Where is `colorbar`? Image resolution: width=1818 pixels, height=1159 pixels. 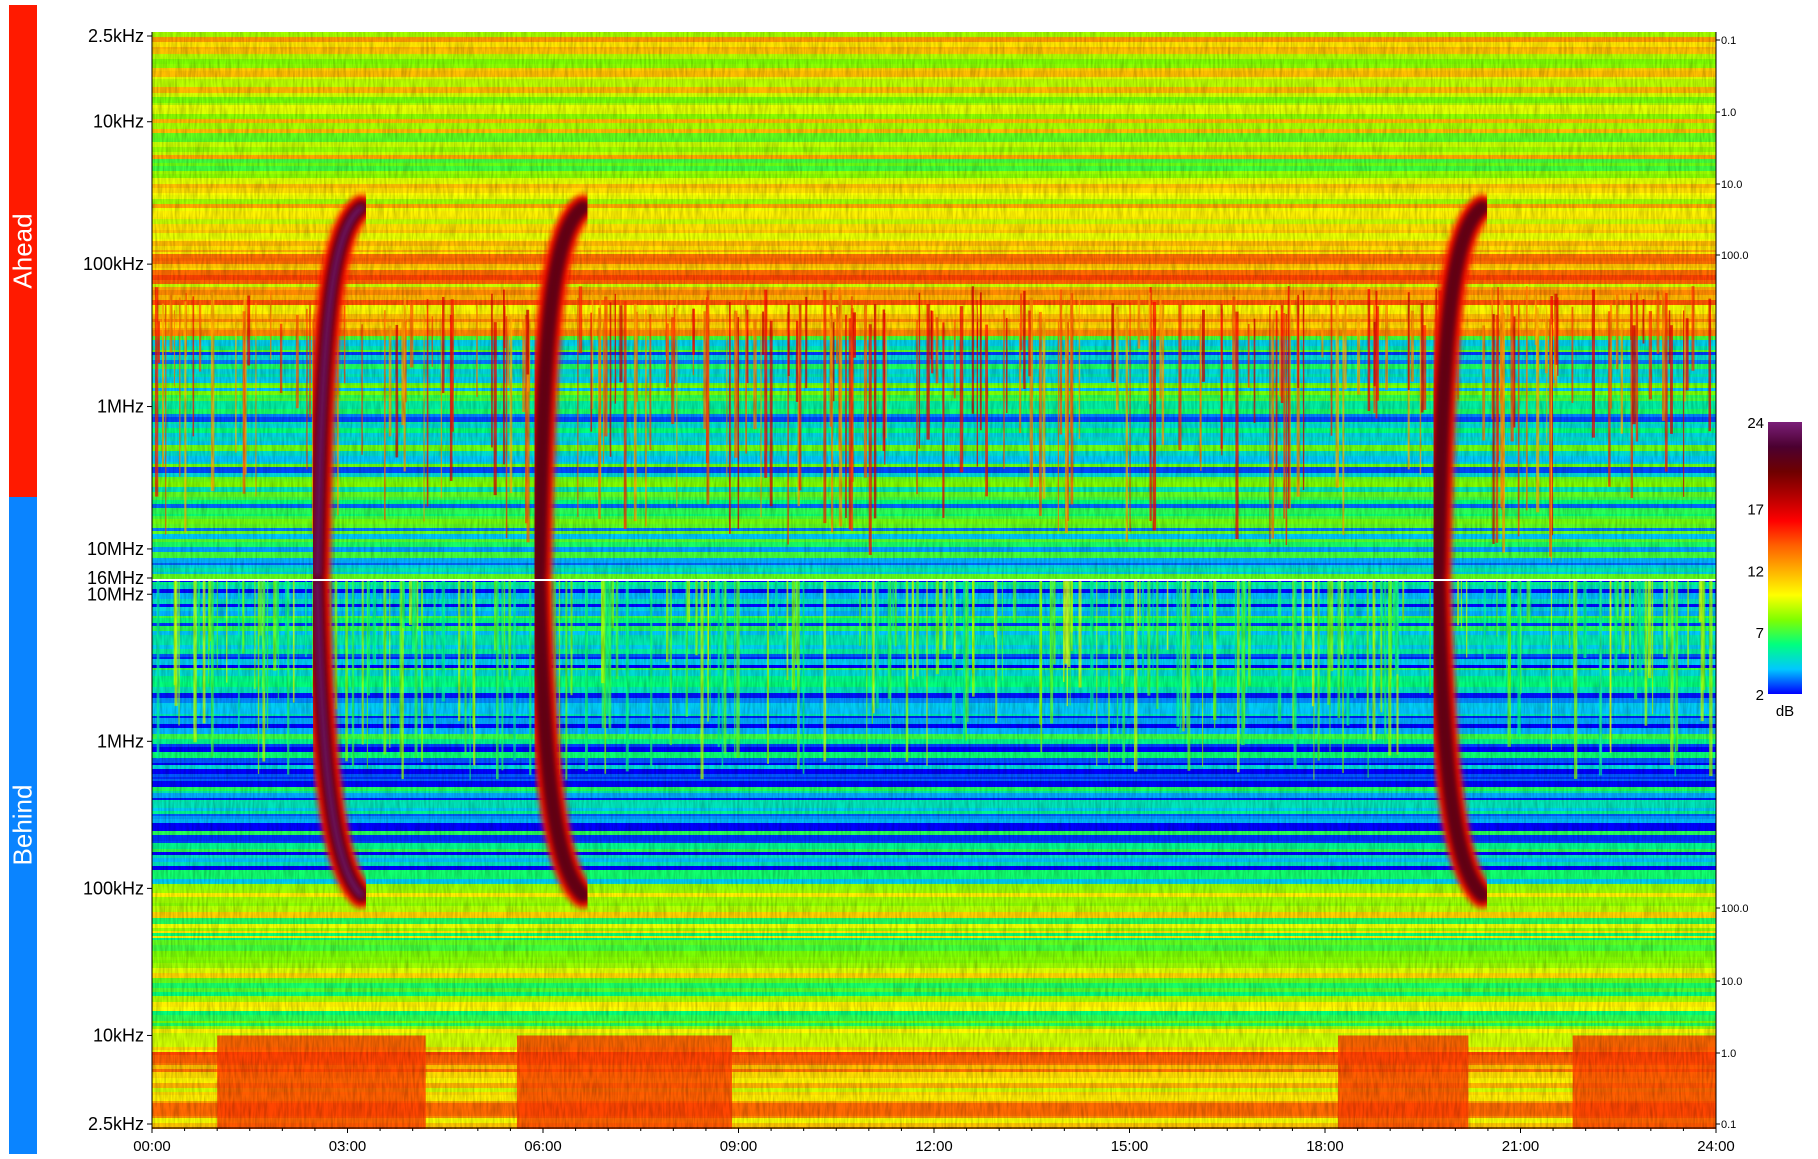 colorbar is located at coordinates (1785, 558).